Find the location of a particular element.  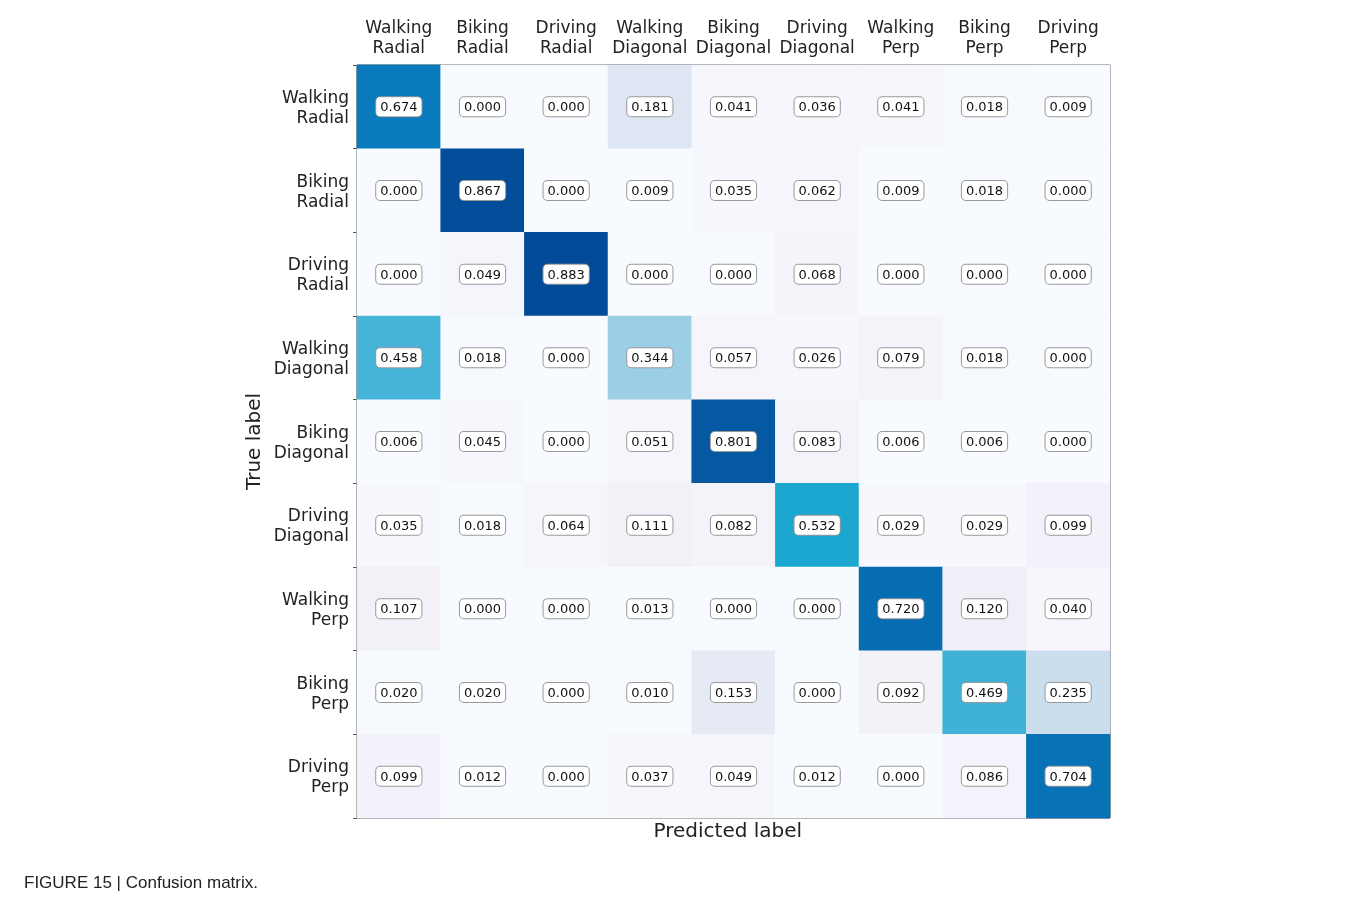

data-label: 0.068 is located at coordinates (817, 274).